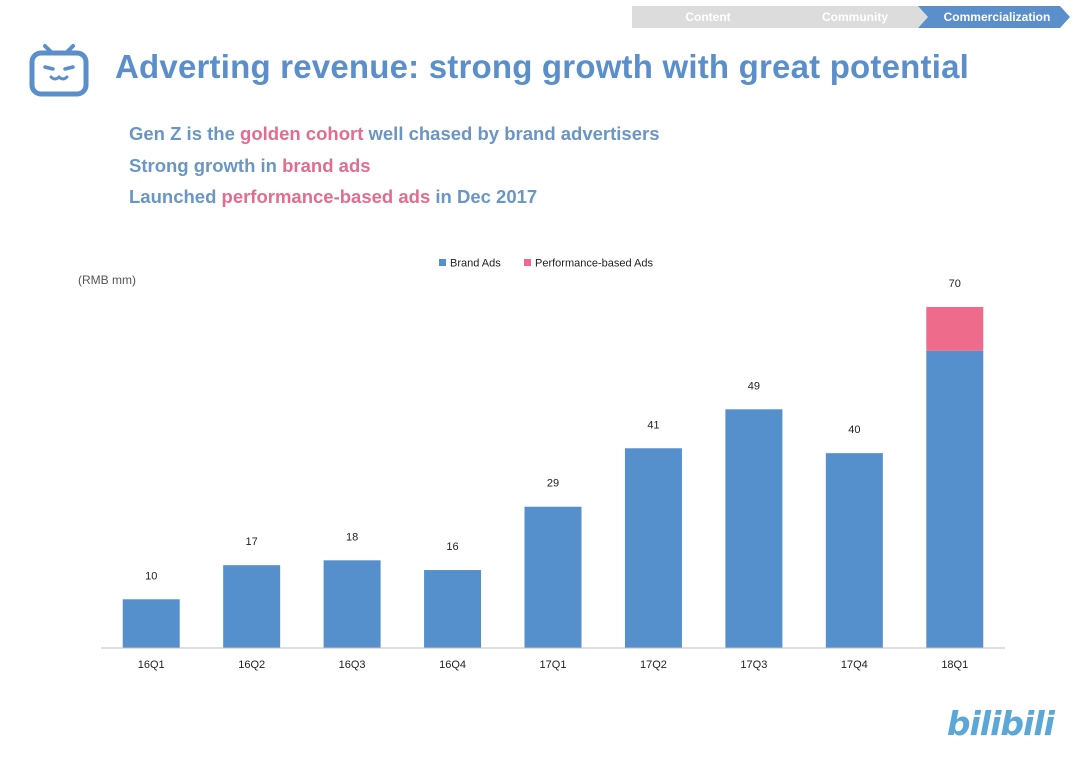 The width and height of the screenshot is (1080, 763). I want to click on bullet-item: Strong growth in brand ads, so click(394, 170).